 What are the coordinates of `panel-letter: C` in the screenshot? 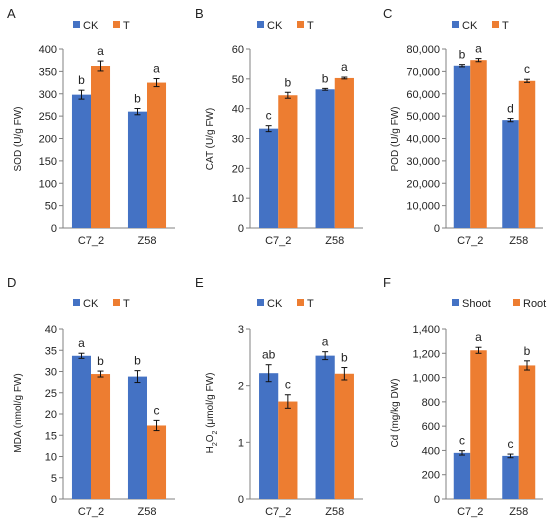 It's located at (387, 13).